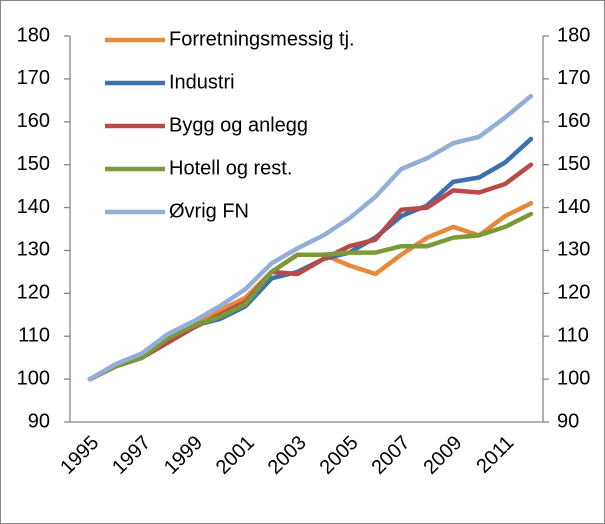  Describe the element at coordinates (34, 336) in the screenshot. I see `y-tick-label: 110` at that location.